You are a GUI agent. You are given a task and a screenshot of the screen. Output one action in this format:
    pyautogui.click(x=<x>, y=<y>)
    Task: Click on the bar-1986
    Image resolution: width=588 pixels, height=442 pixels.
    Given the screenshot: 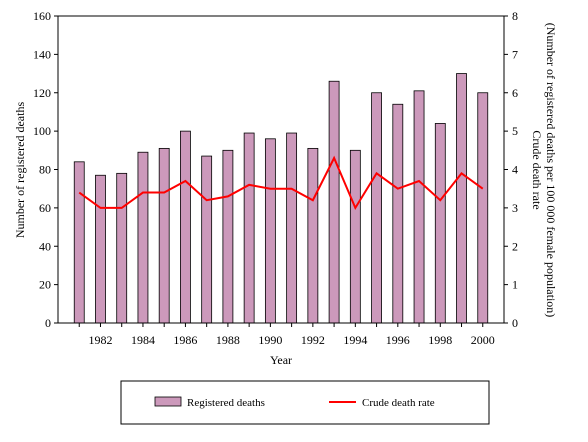 What is the action you would take?
    pyautogui.click(x=185, y=227)
    